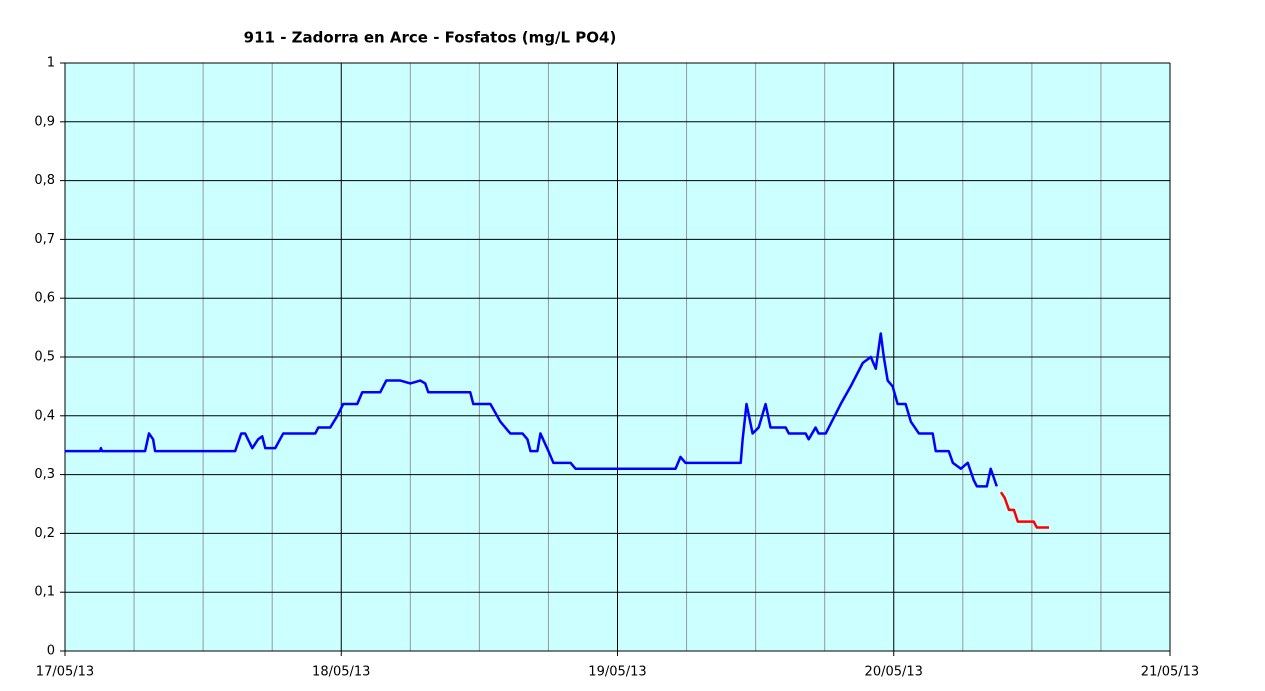  What do you see at coordinates (44, 357) in the screenshot?
I see `y-tick-label: 0,5` at bounding box center [44, 357].